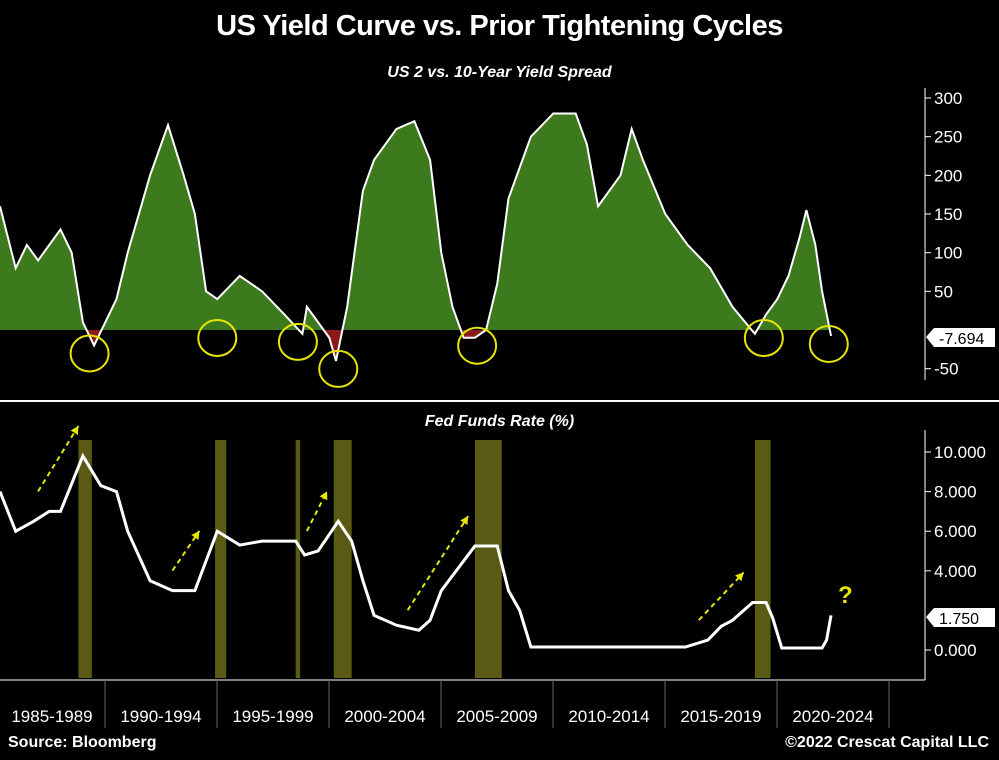 The width and height of the screenshot is (999, 760). Describe the element at coordinates (499, 72) in the screenshot. I see `top-panel-title: US 2 vs. 10-Year Yield Spread` at that location.